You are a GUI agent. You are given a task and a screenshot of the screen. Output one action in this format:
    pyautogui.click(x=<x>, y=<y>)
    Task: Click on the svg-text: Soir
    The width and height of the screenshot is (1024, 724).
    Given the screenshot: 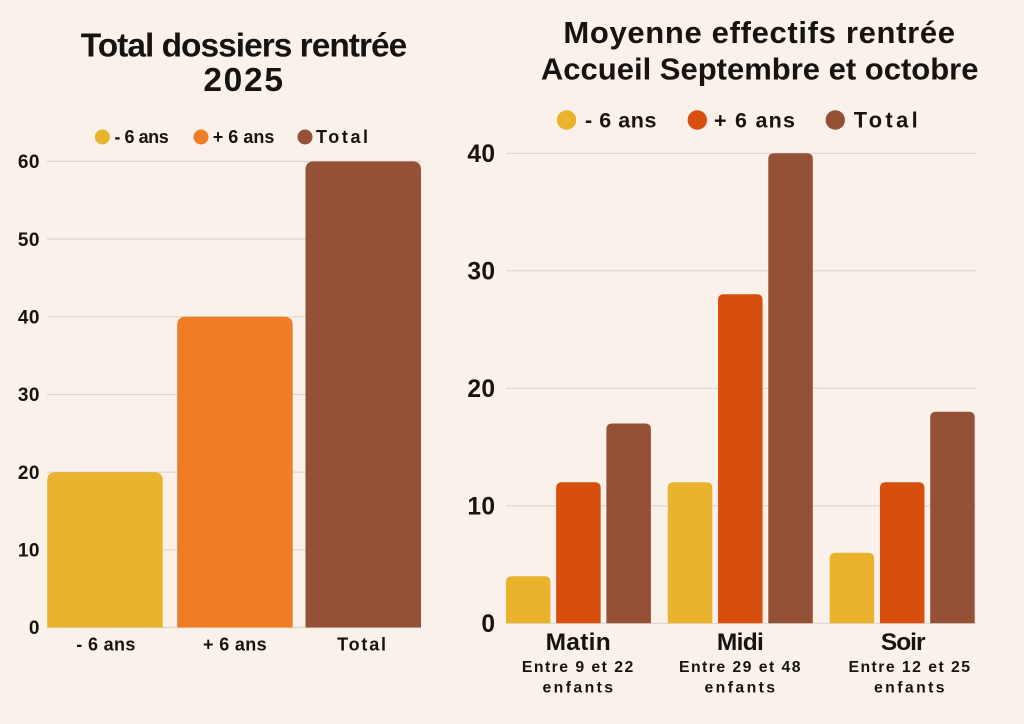 What is the action you would take?
    pyautogui.click(x=903, y=642)
    